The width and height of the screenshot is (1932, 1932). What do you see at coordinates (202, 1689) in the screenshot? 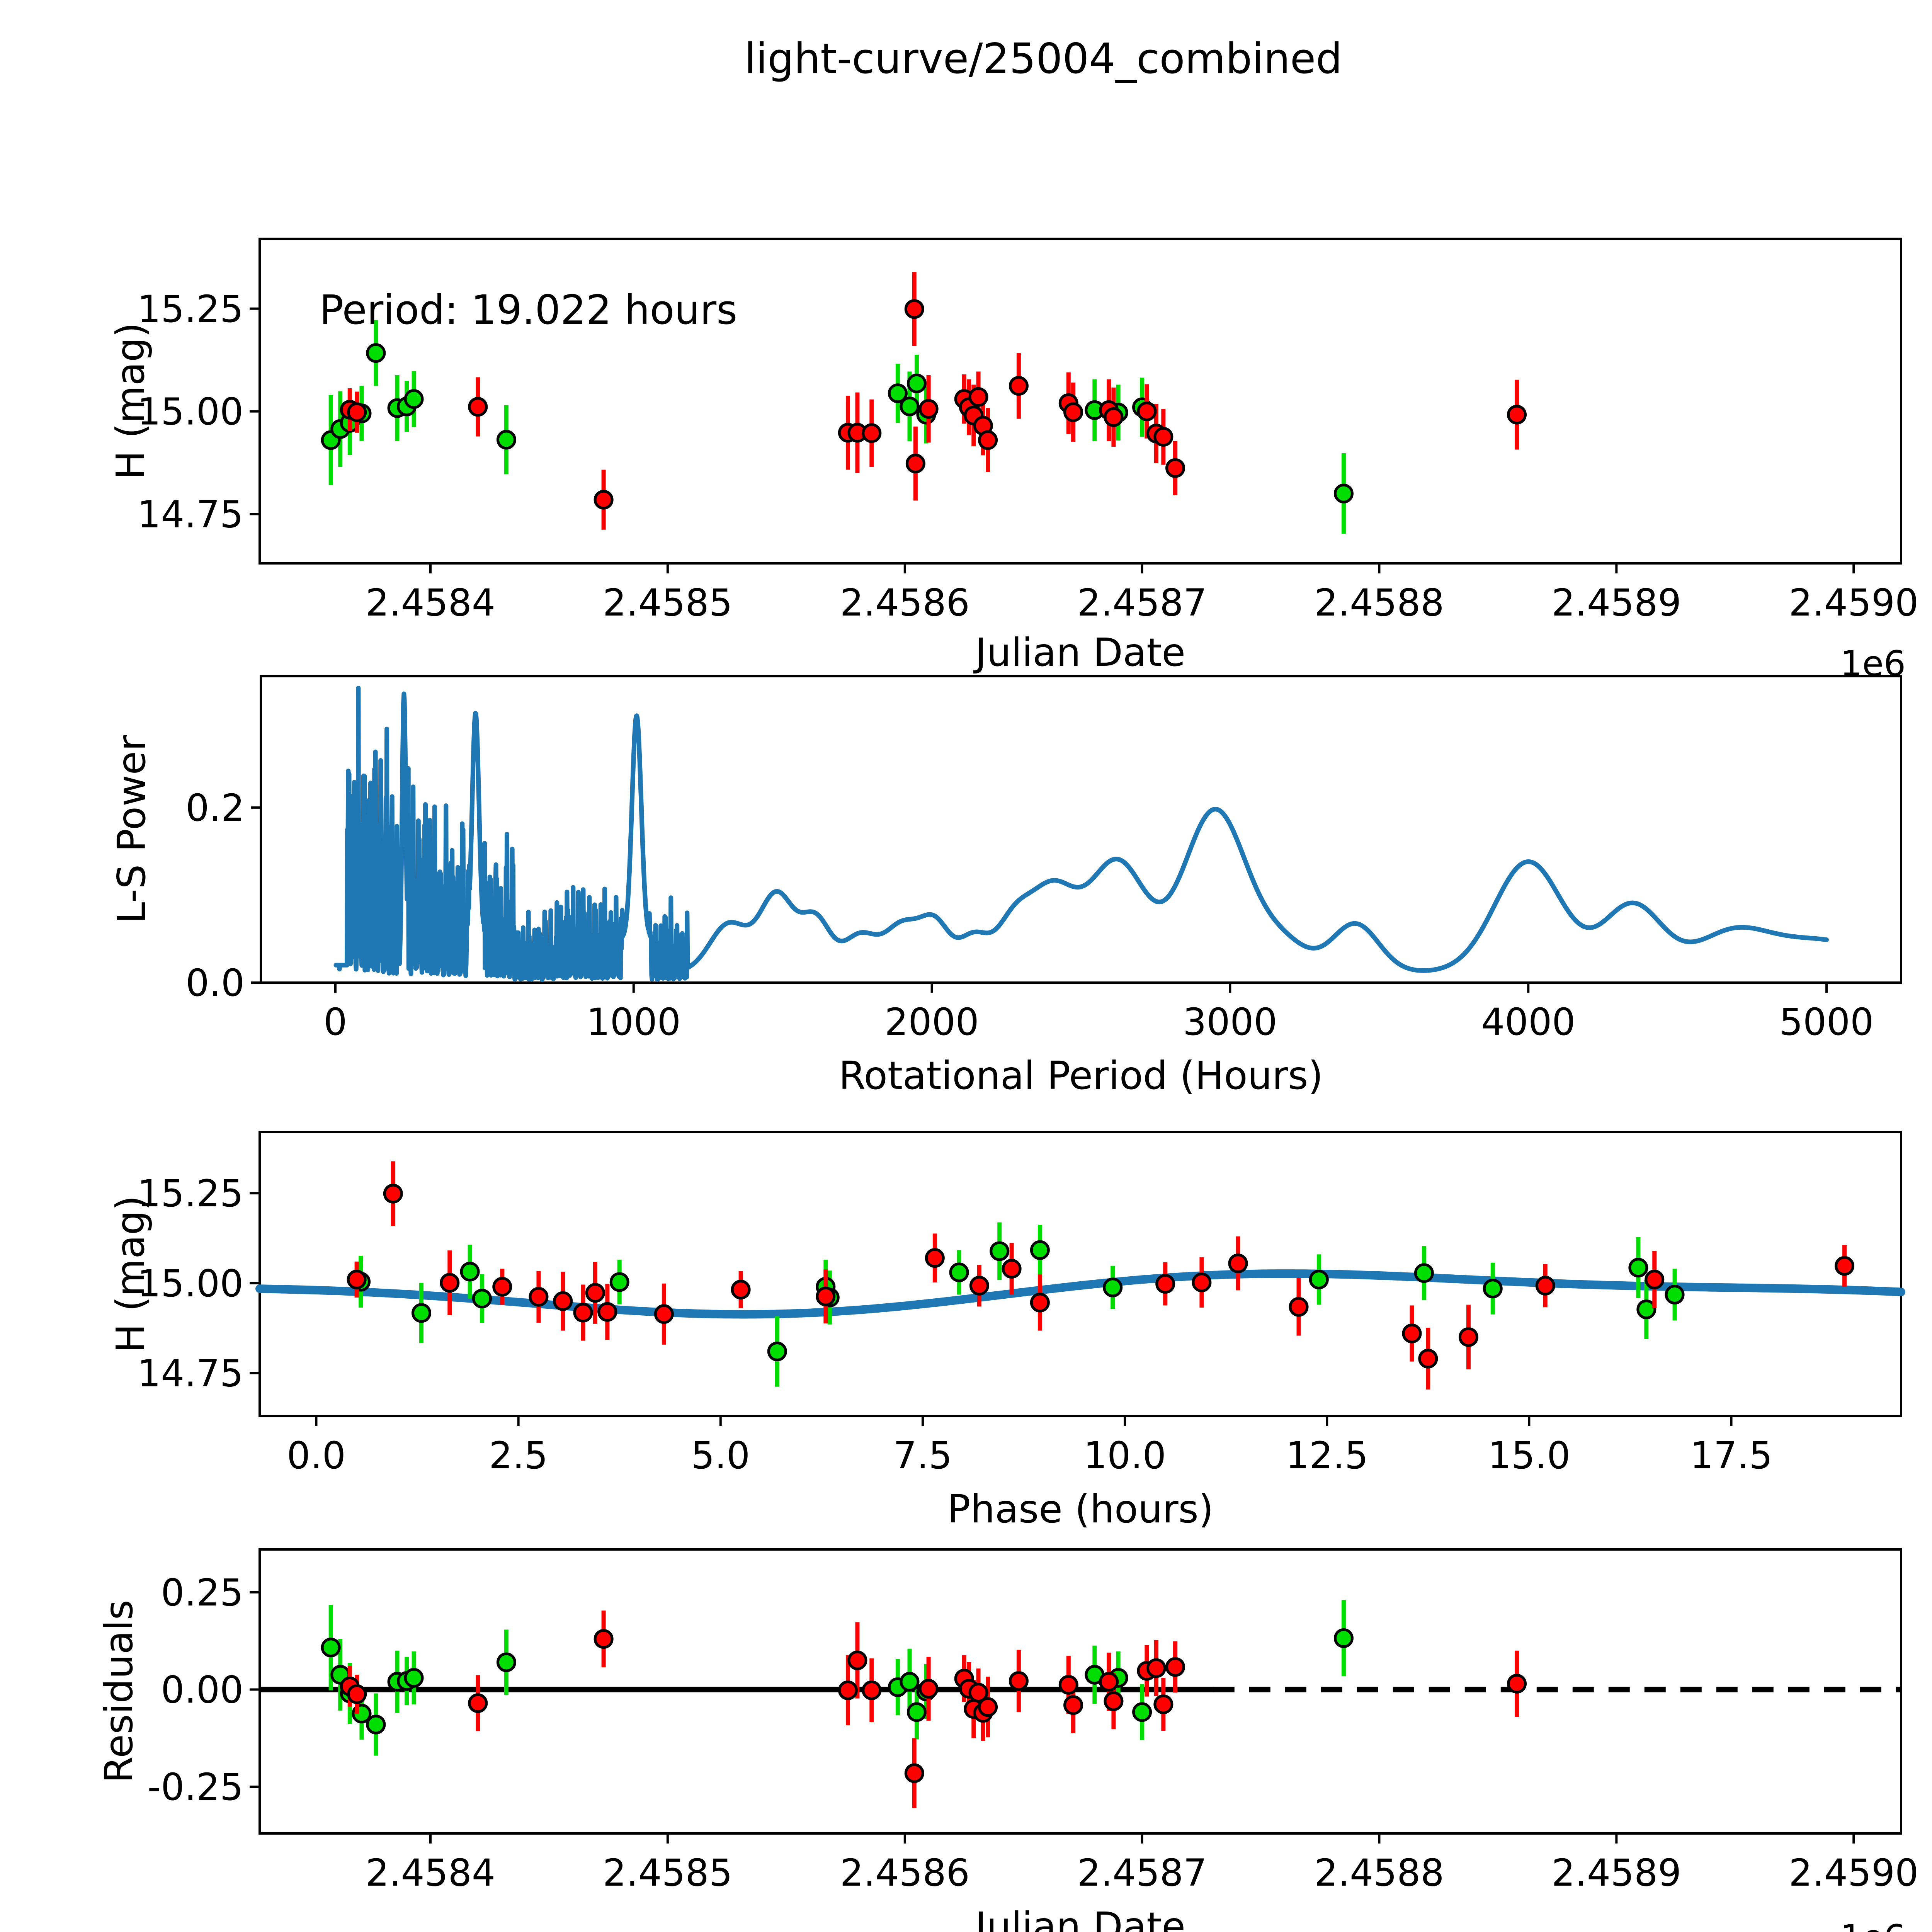
I see `y-tick-label: 0.00` at bounding box center [202, 1689].